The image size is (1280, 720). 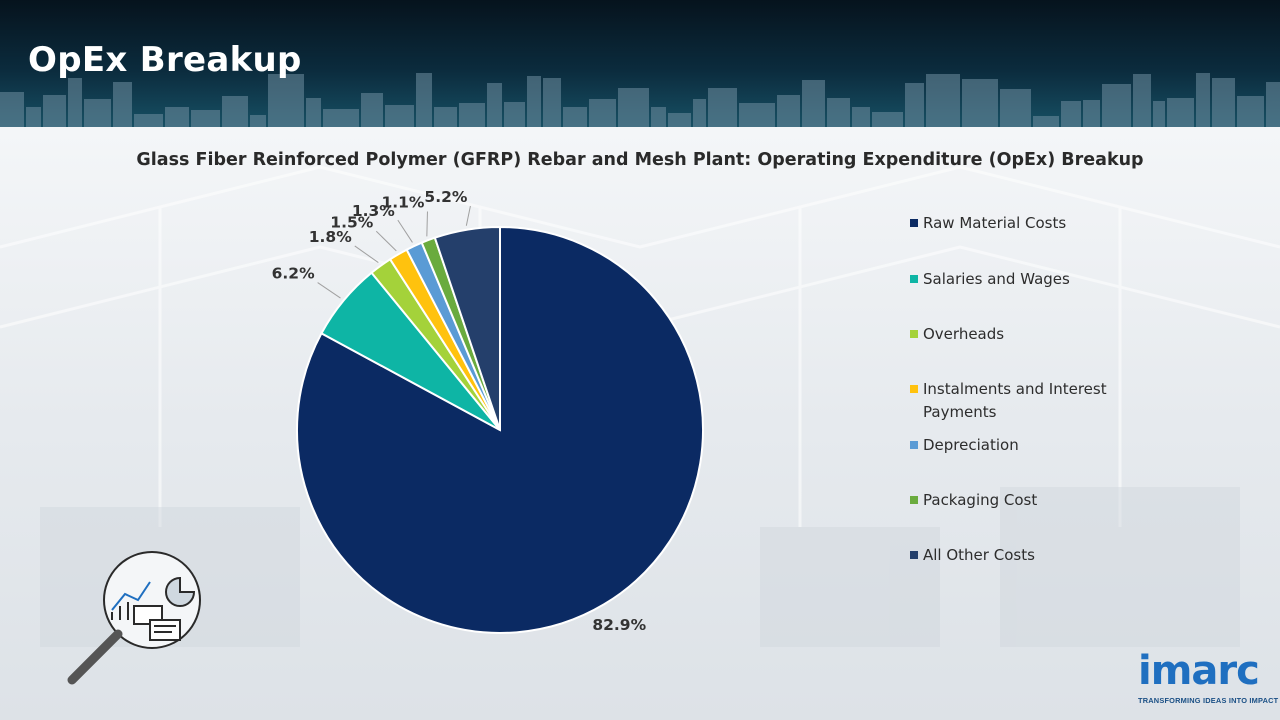 I want to click on slice-data-label: 6.2%, so click(x=293, y=274).